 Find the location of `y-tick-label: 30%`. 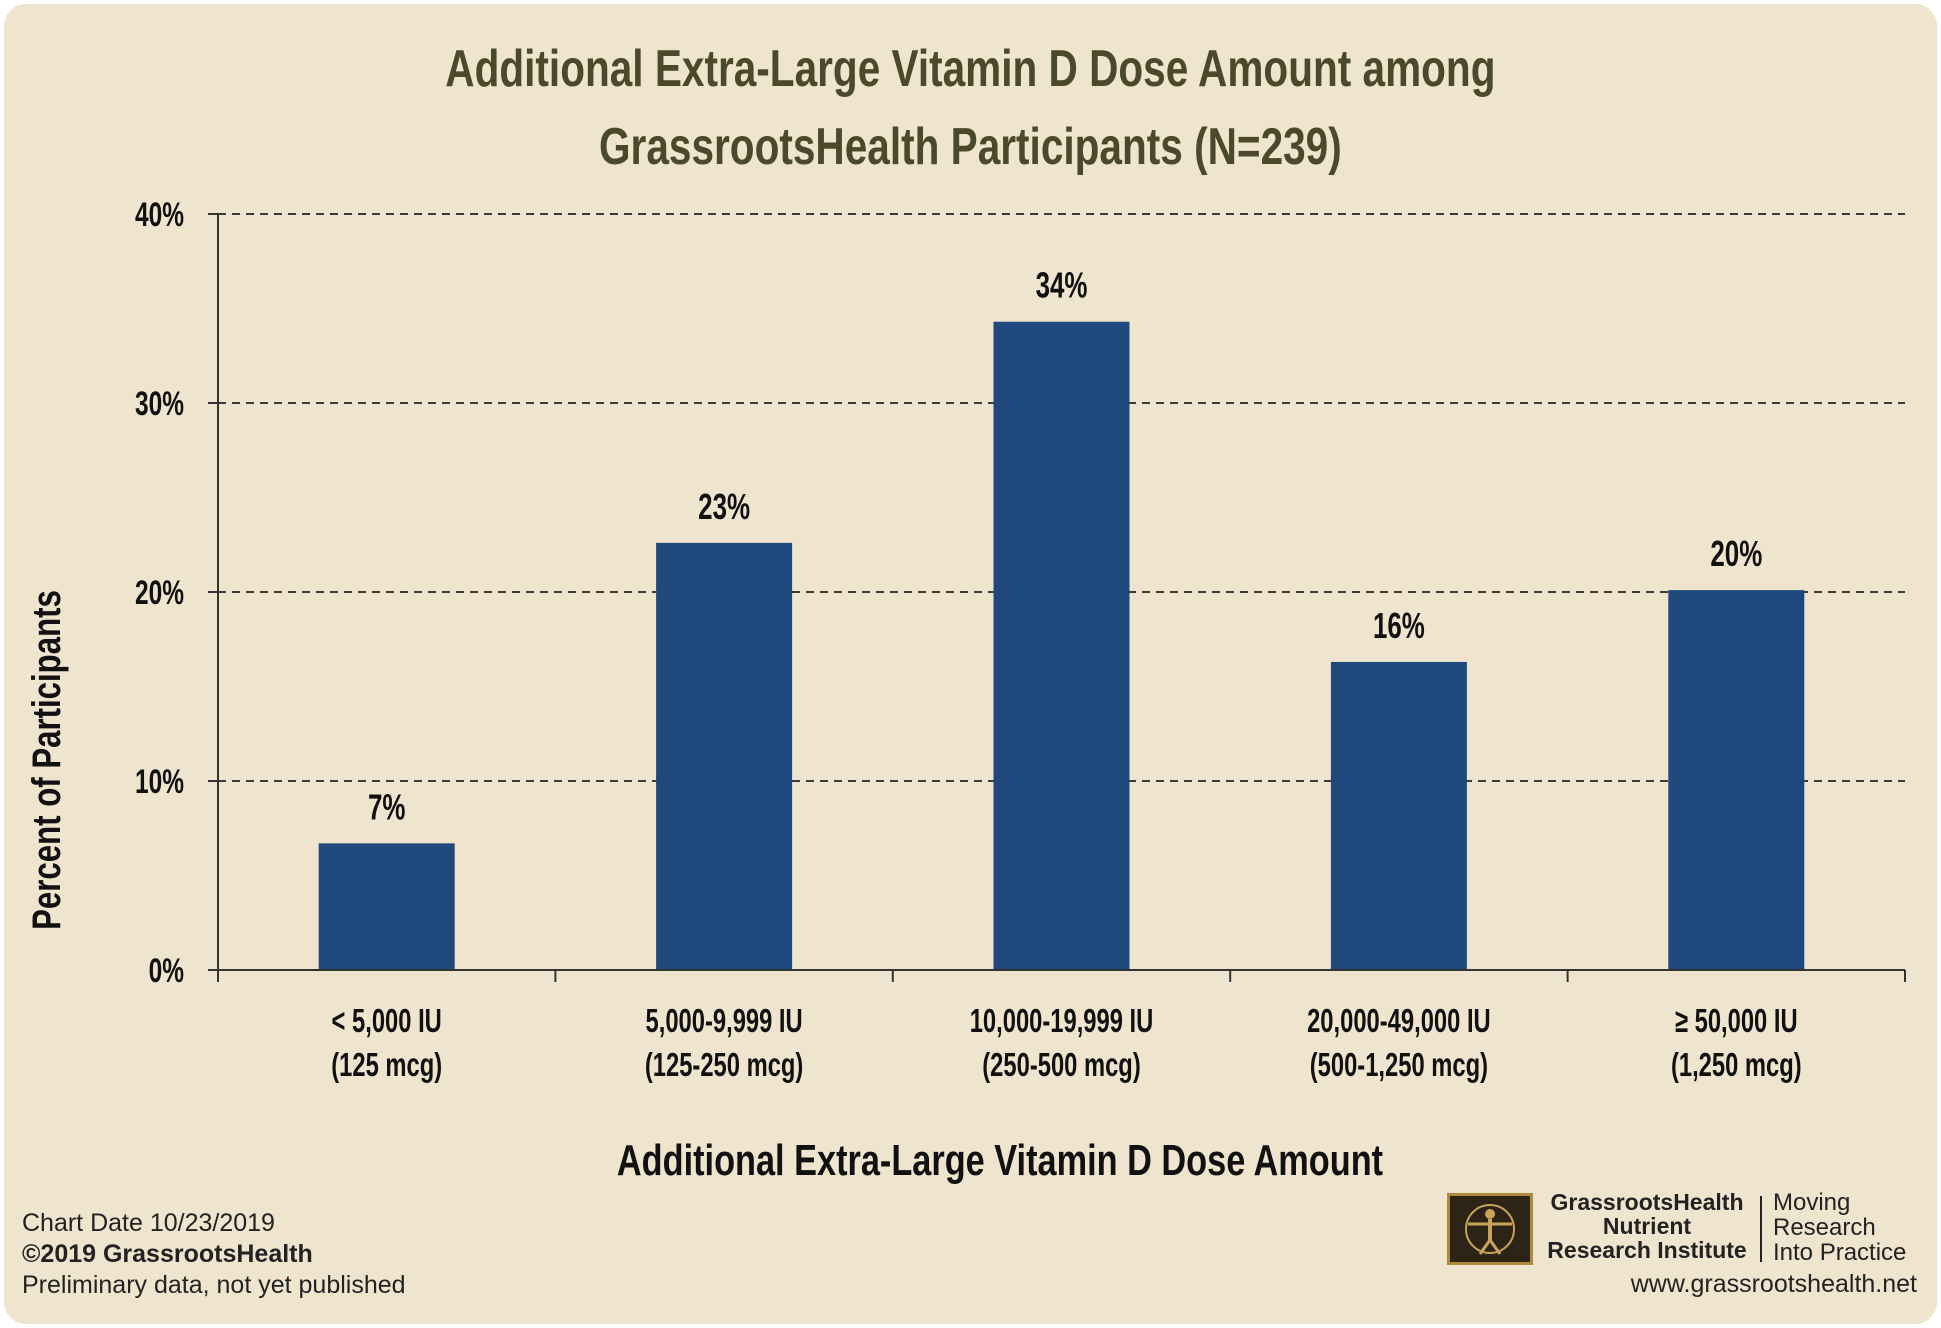

y-tick-label: 30% is located at coordinates (159, 404).